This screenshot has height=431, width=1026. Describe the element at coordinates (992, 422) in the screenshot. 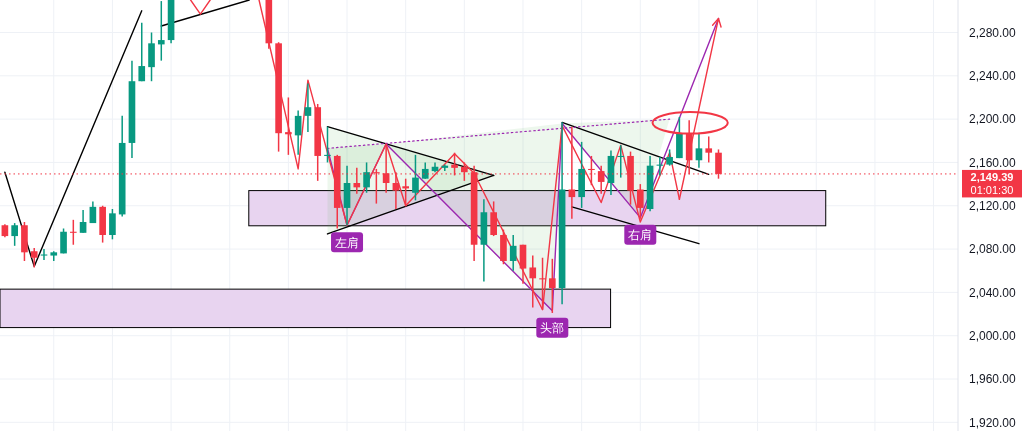

I see `y-tick-label: 1,920.00` at that location.